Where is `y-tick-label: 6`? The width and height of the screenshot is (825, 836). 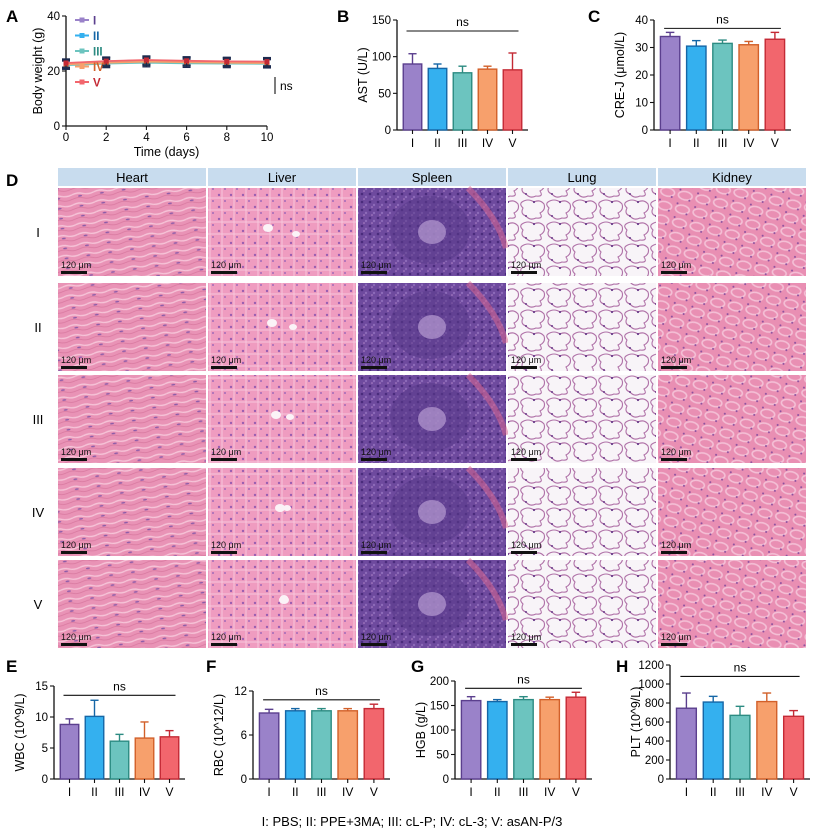 y-tick-label: 6 is located at coordinates (244, 736).